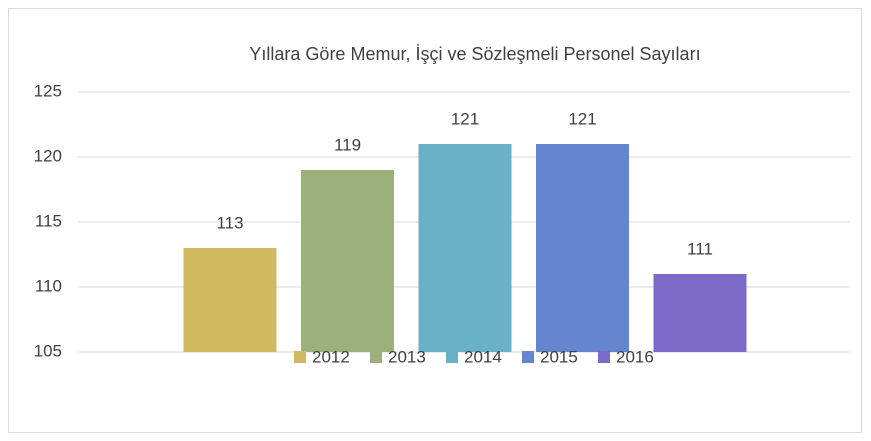  Describe the element at coordinates (48, 350) in the screenshot. I see `y-tick-label: 105` at that location.